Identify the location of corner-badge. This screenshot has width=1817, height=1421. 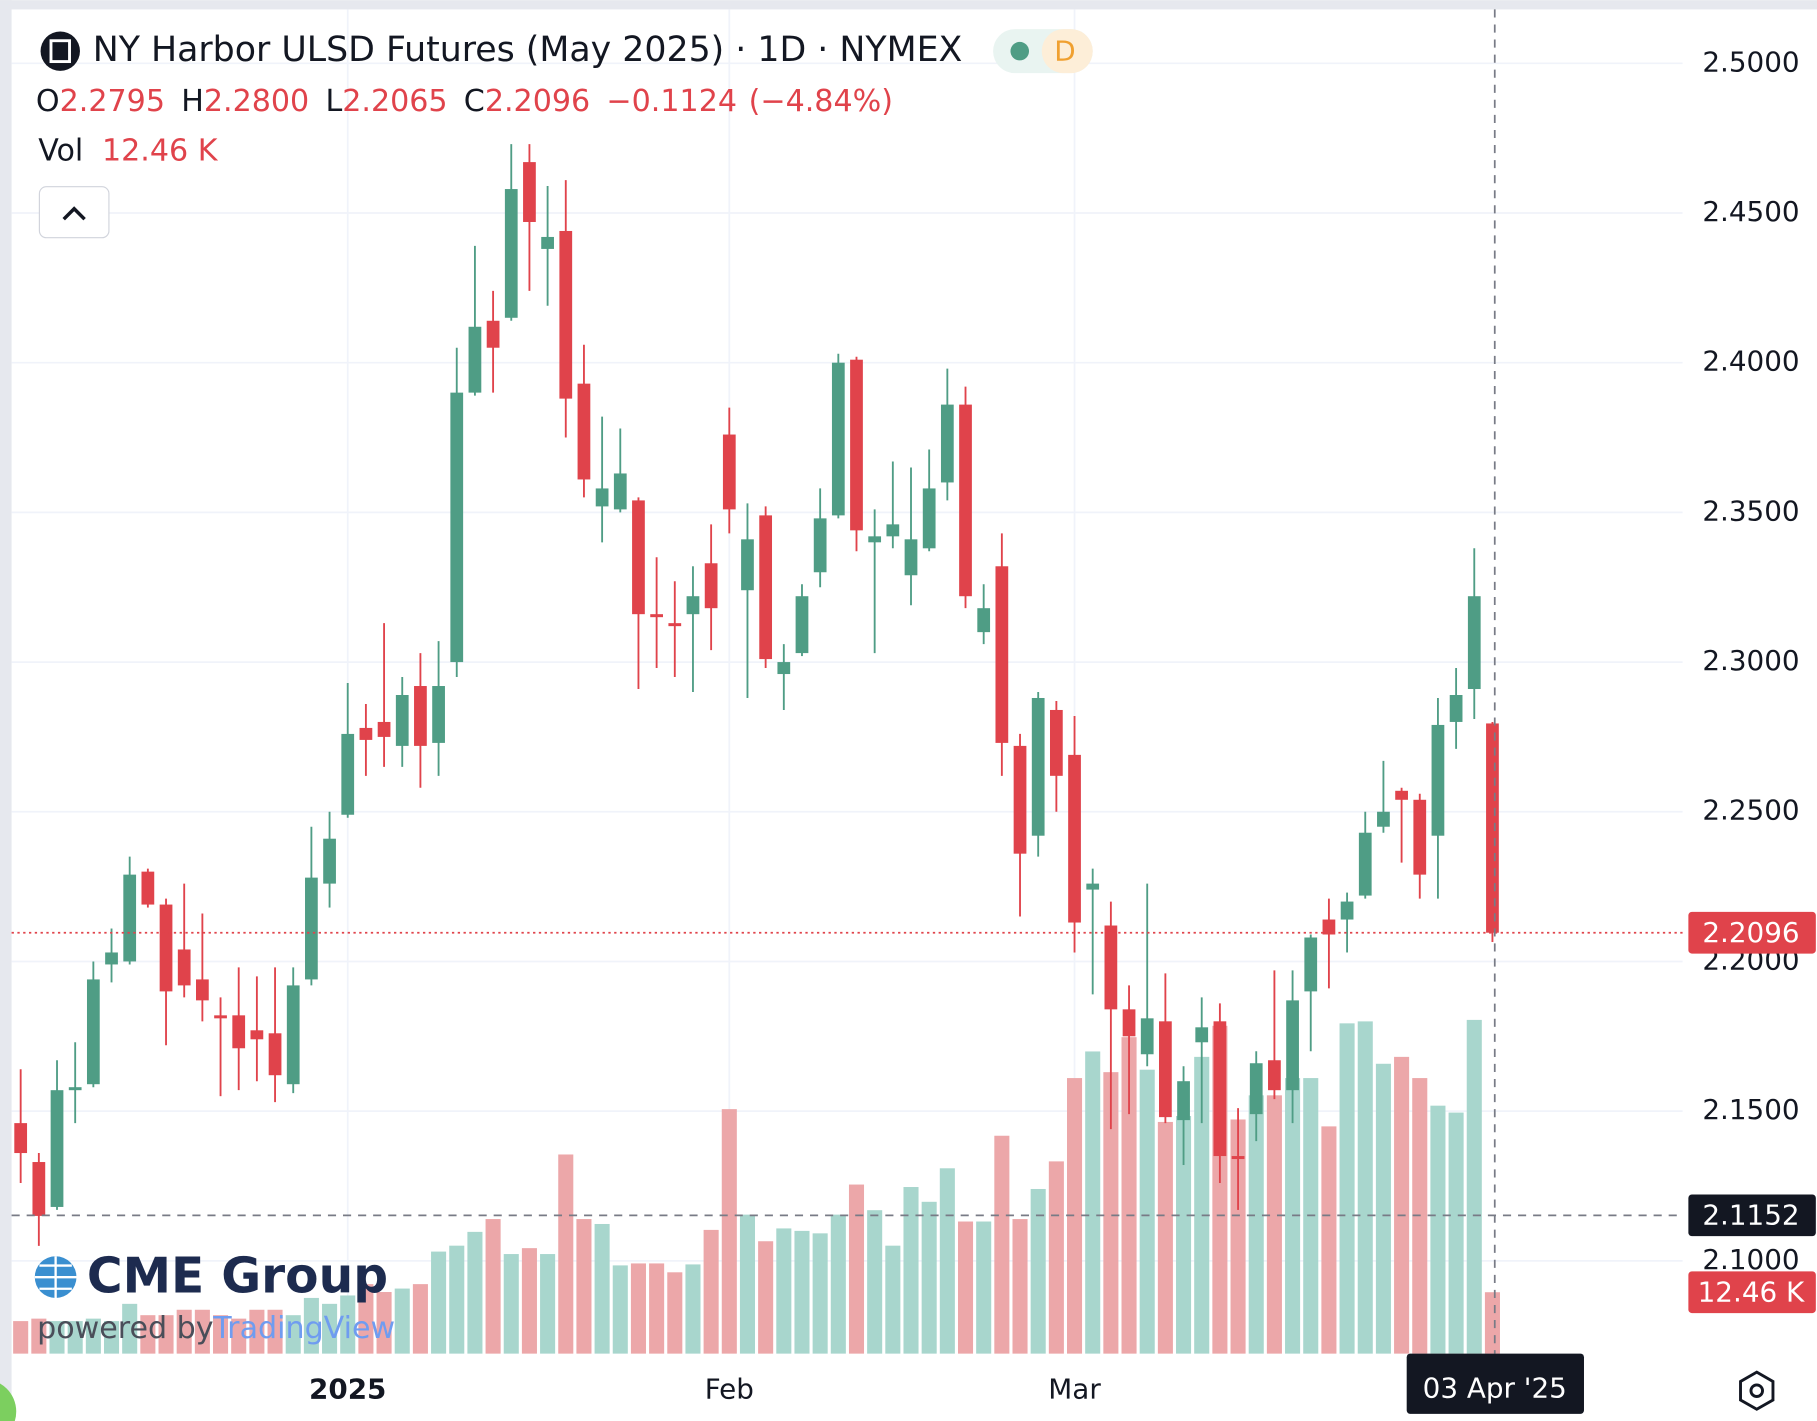
(8, 1402).